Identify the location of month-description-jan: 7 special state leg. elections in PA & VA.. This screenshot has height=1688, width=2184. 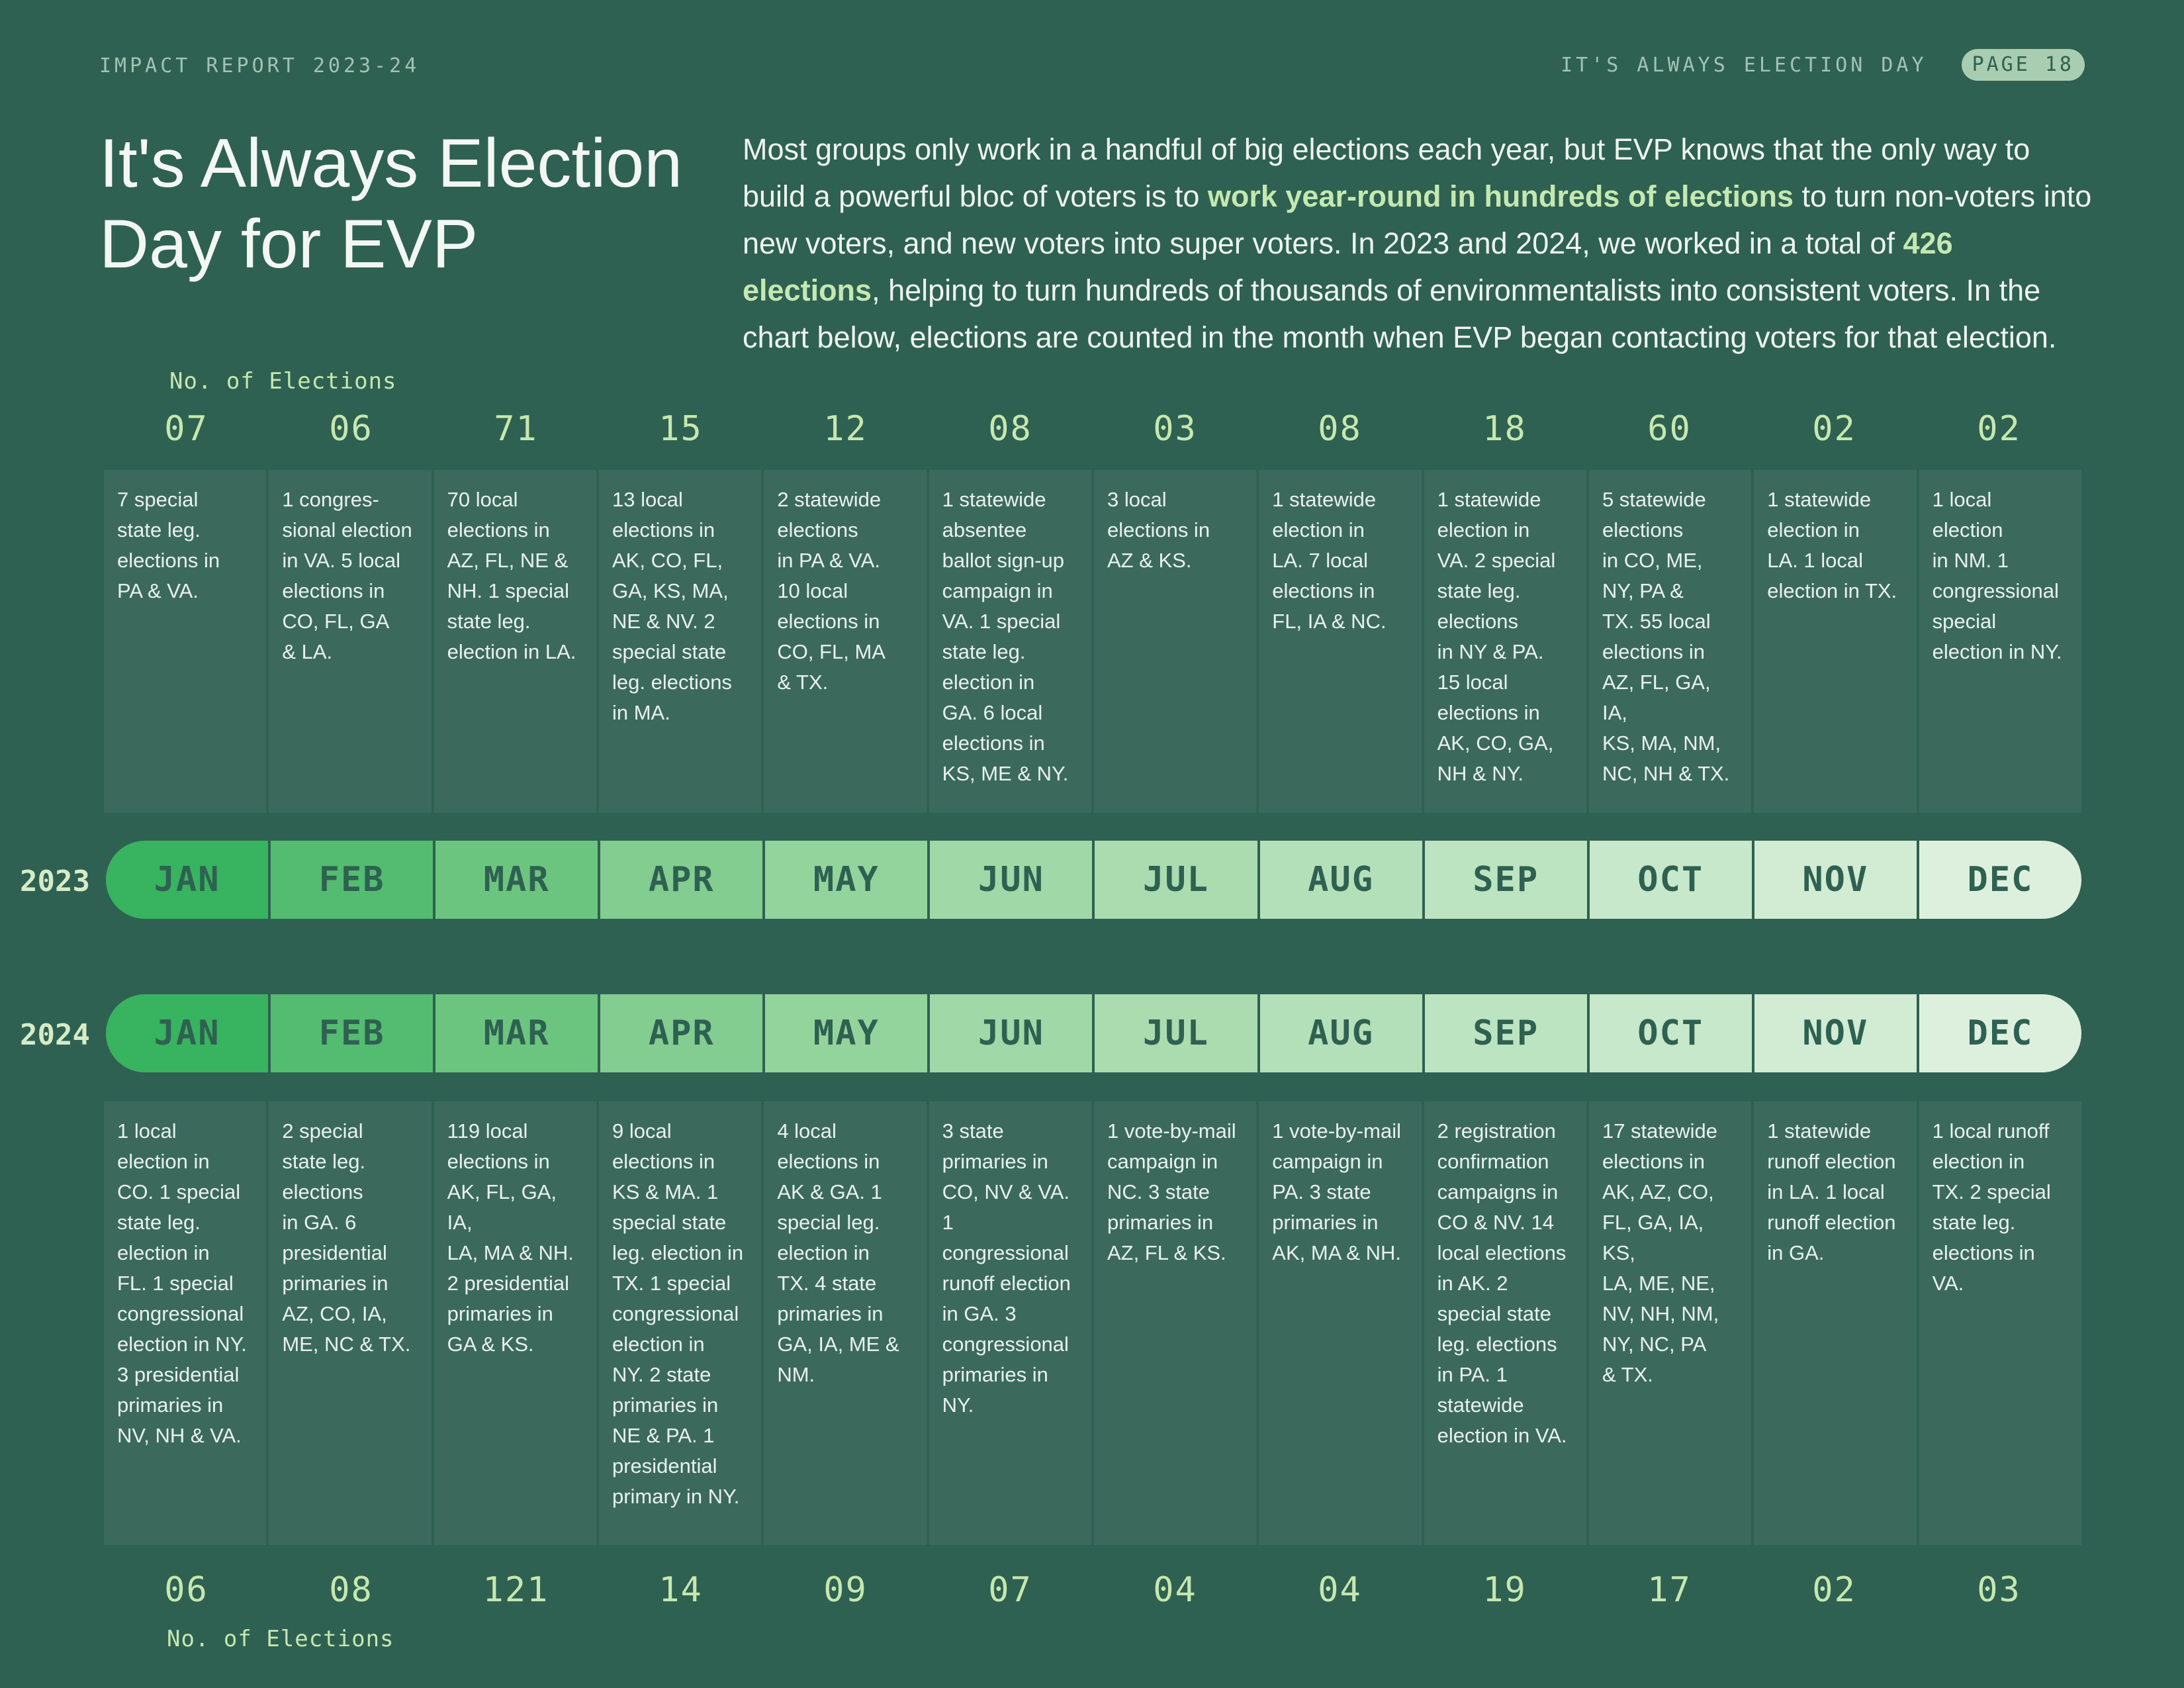
(186, 641).